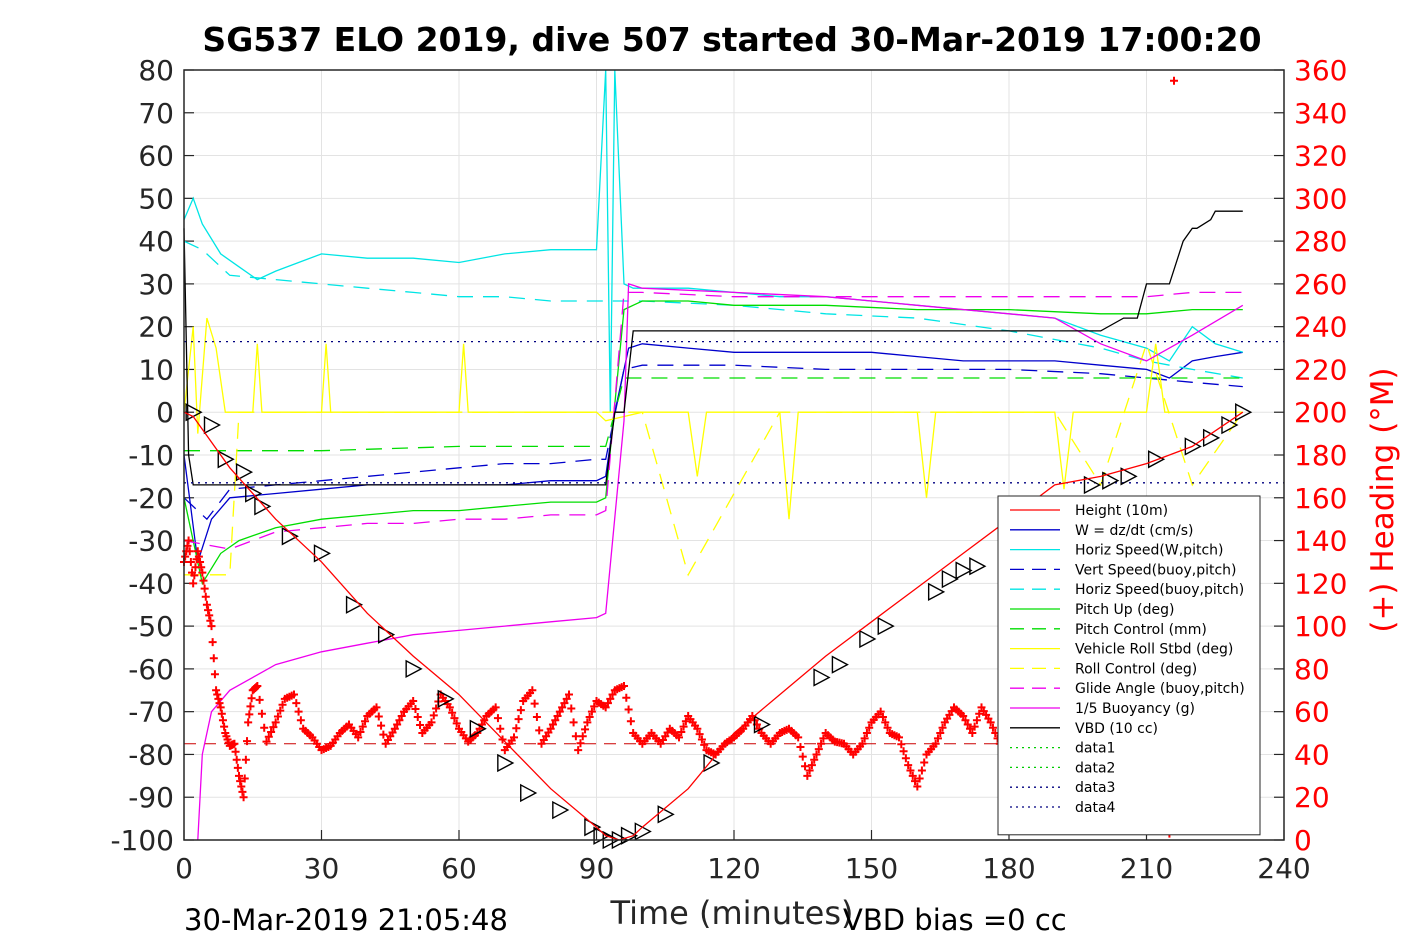  What do you see at coordinates (1095, 768) in the screenshot?
I see `legend-entry-label: data2` at bounding box center [1095, 768].